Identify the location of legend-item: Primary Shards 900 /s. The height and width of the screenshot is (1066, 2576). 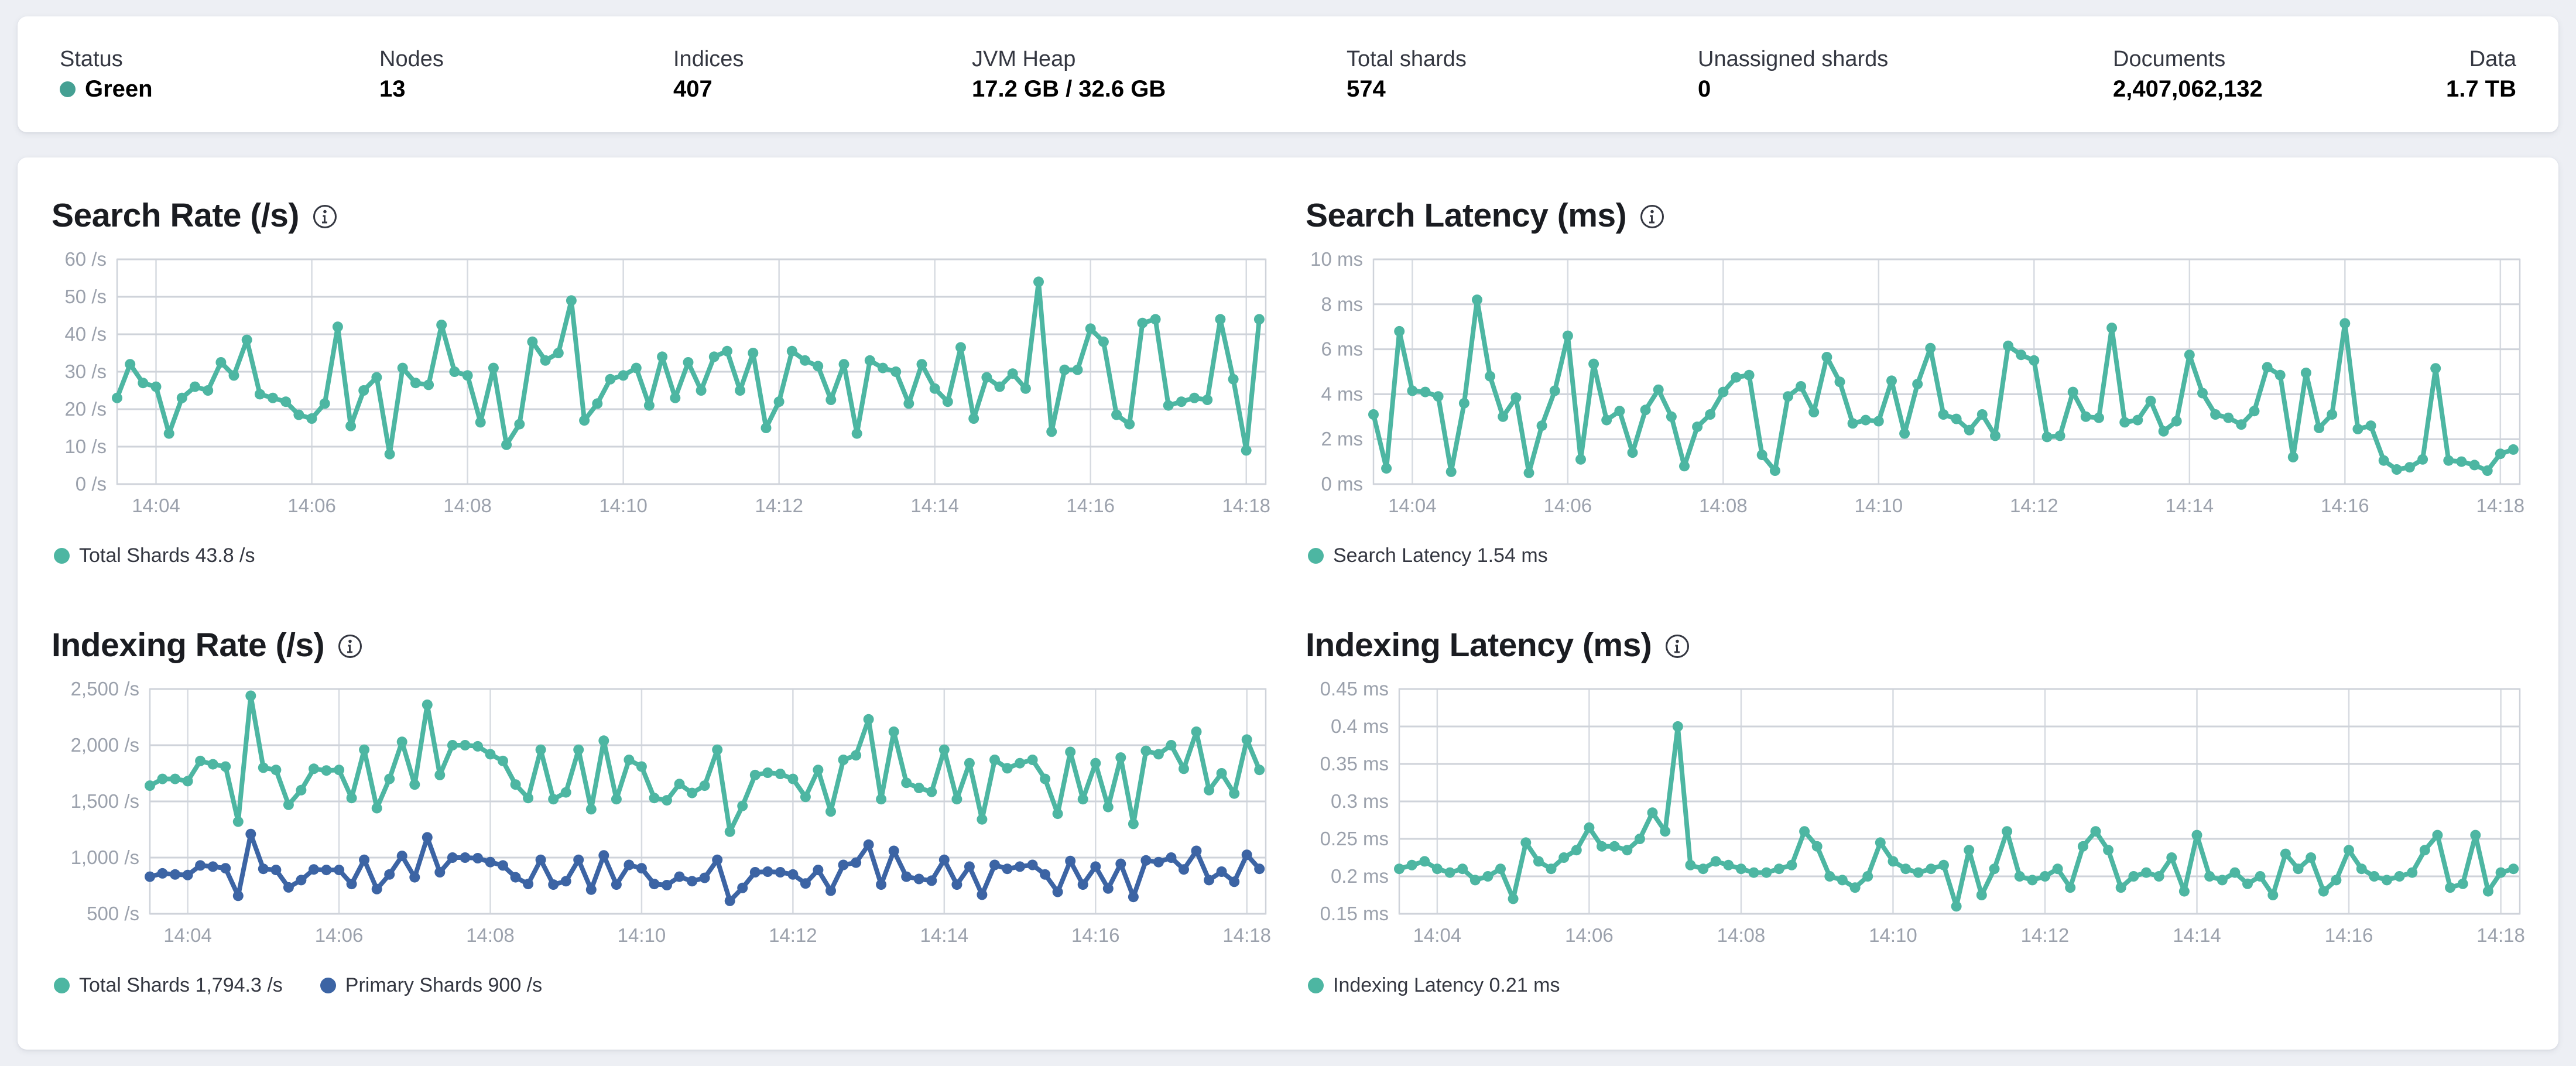
(431, 985).